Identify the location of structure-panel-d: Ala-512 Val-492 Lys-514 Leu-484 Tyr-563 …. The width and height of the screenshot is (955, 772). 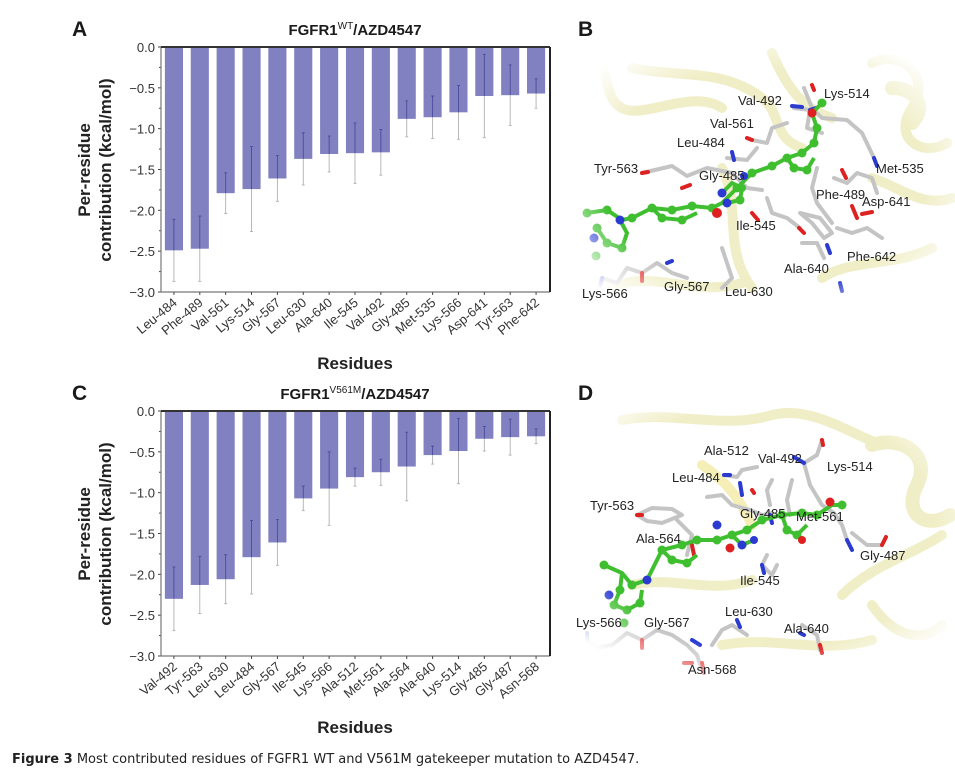
(763, 542).